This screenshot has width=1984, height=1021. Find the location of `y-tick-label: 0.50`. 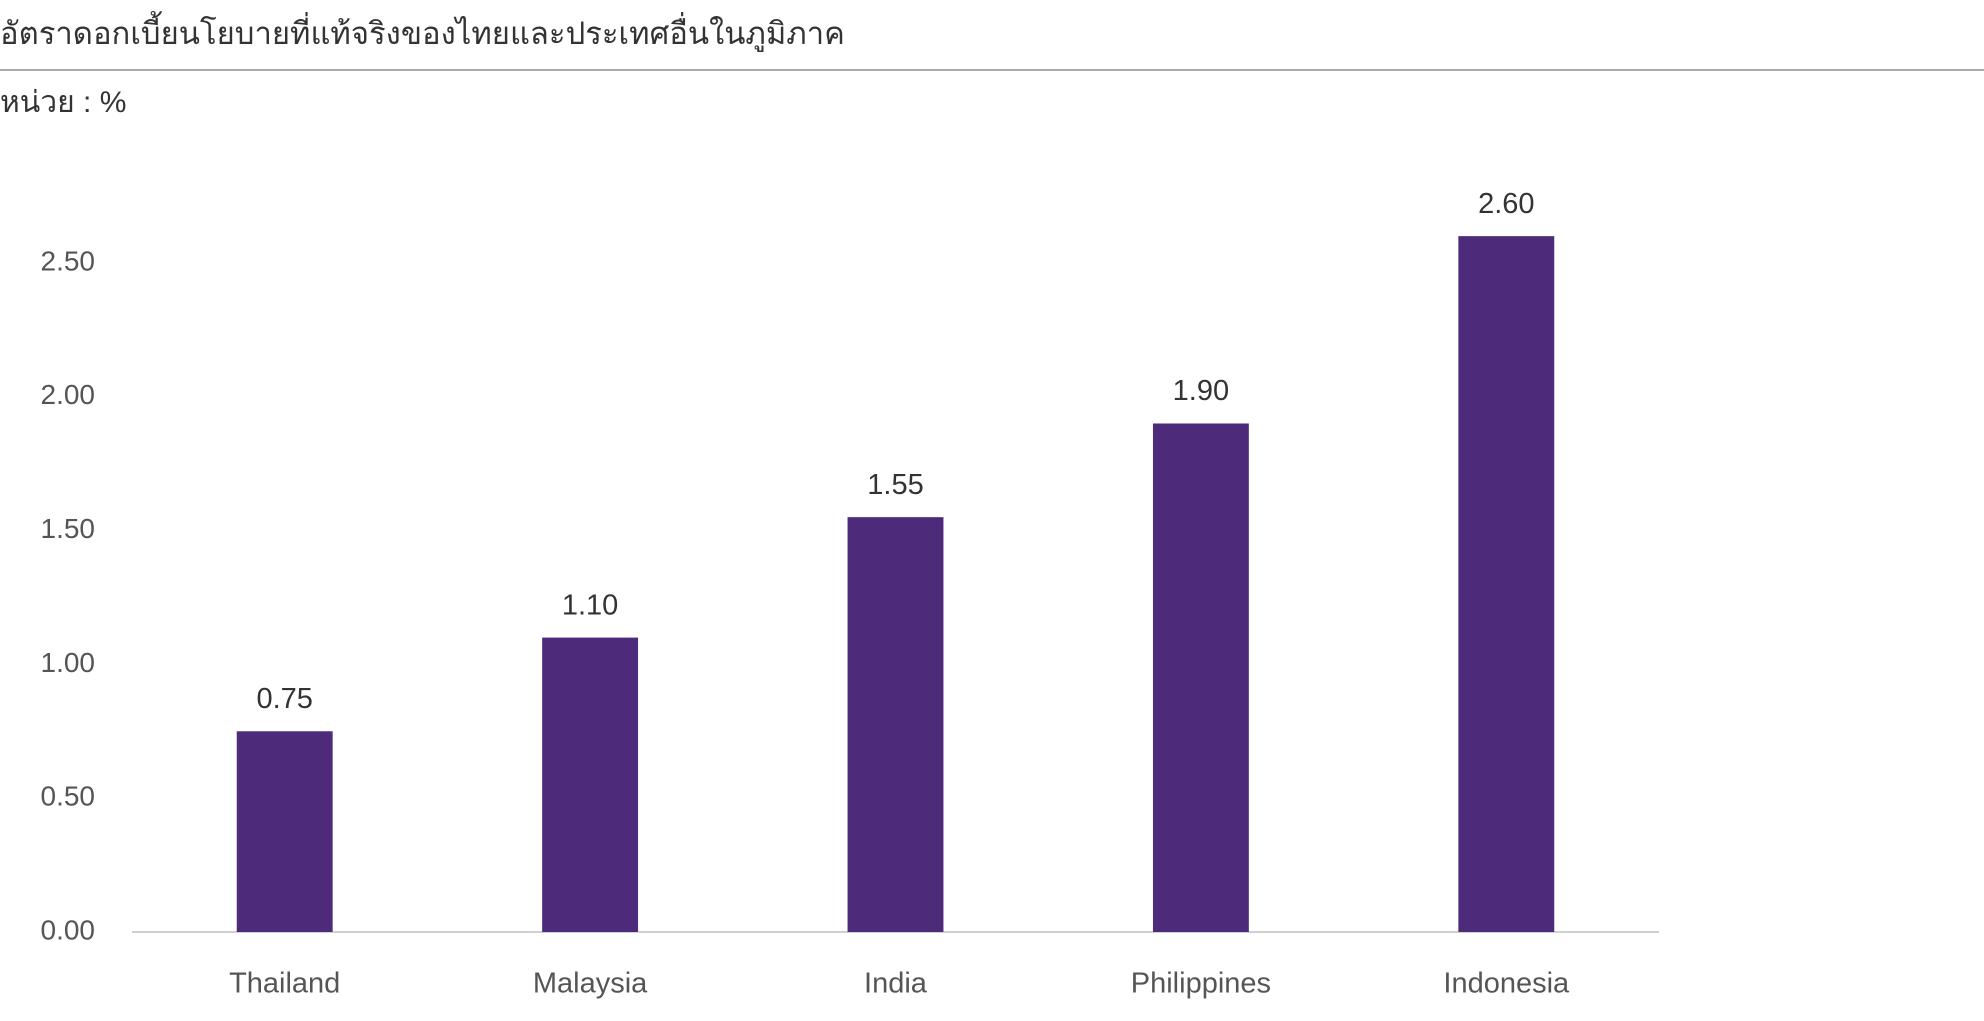

y-tick-label: 0.50 is located at coordinates (68, 796).